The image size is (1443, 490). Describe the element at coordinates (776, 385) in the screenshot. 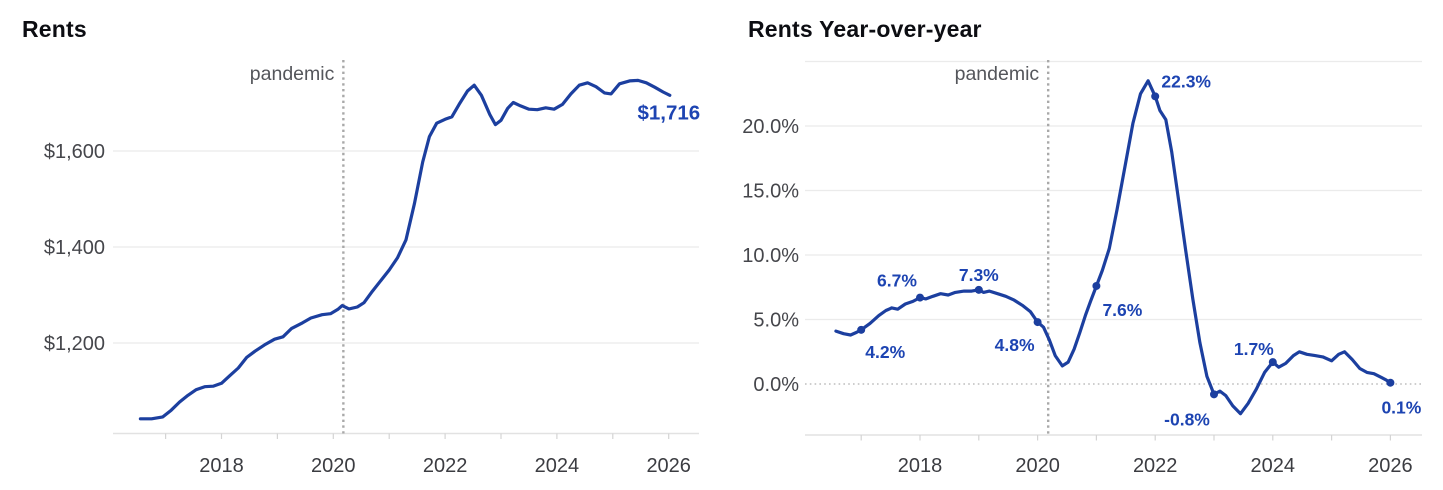

I see `y-axis-tick-label: 0.0%` at that location.